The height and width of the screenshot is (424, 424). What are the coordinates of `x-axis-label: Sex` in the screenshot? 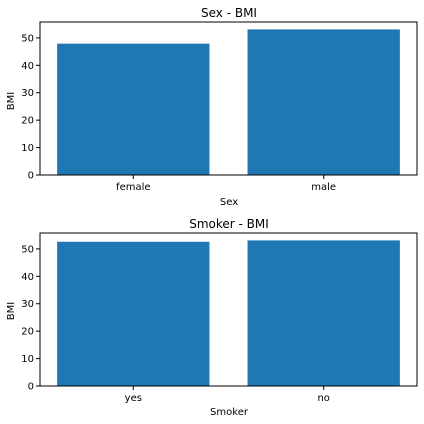 It's located at (229, 202).